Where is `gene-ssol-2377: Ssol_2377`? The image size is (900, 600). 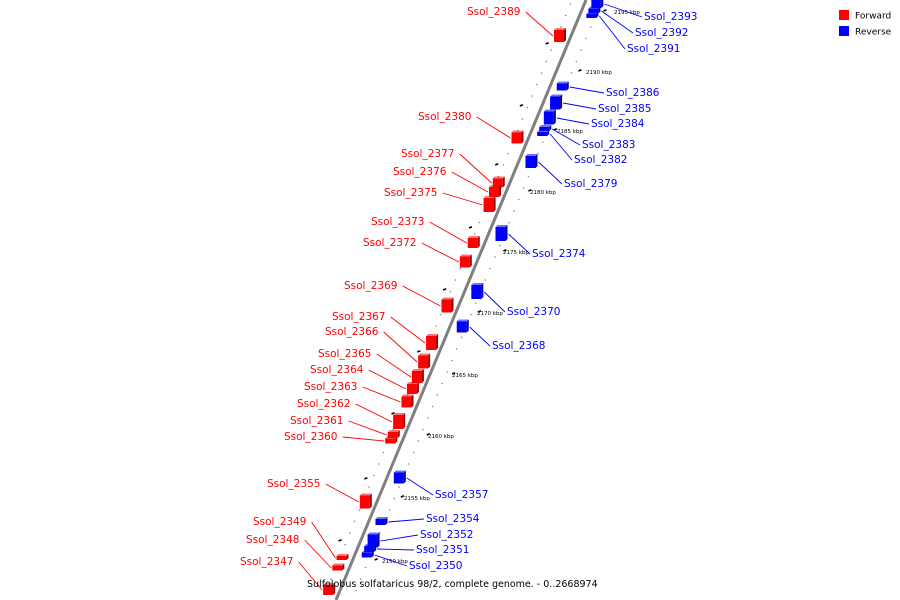
gene-ssol-2377: Ssol_2377 is located at coordinates (453, 168).